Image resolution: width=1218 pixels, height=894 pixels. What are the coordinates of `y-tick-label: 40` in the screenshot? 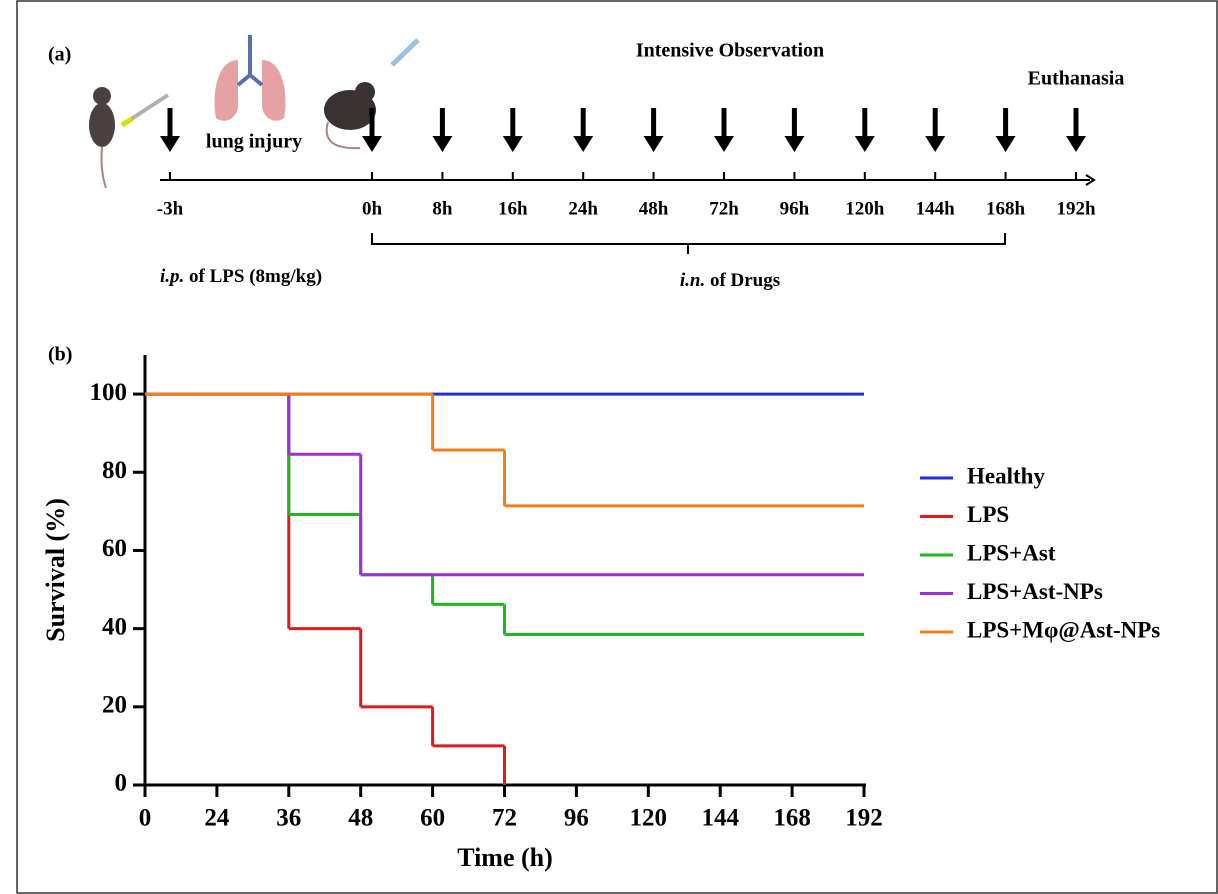 It's located at (114, 626).